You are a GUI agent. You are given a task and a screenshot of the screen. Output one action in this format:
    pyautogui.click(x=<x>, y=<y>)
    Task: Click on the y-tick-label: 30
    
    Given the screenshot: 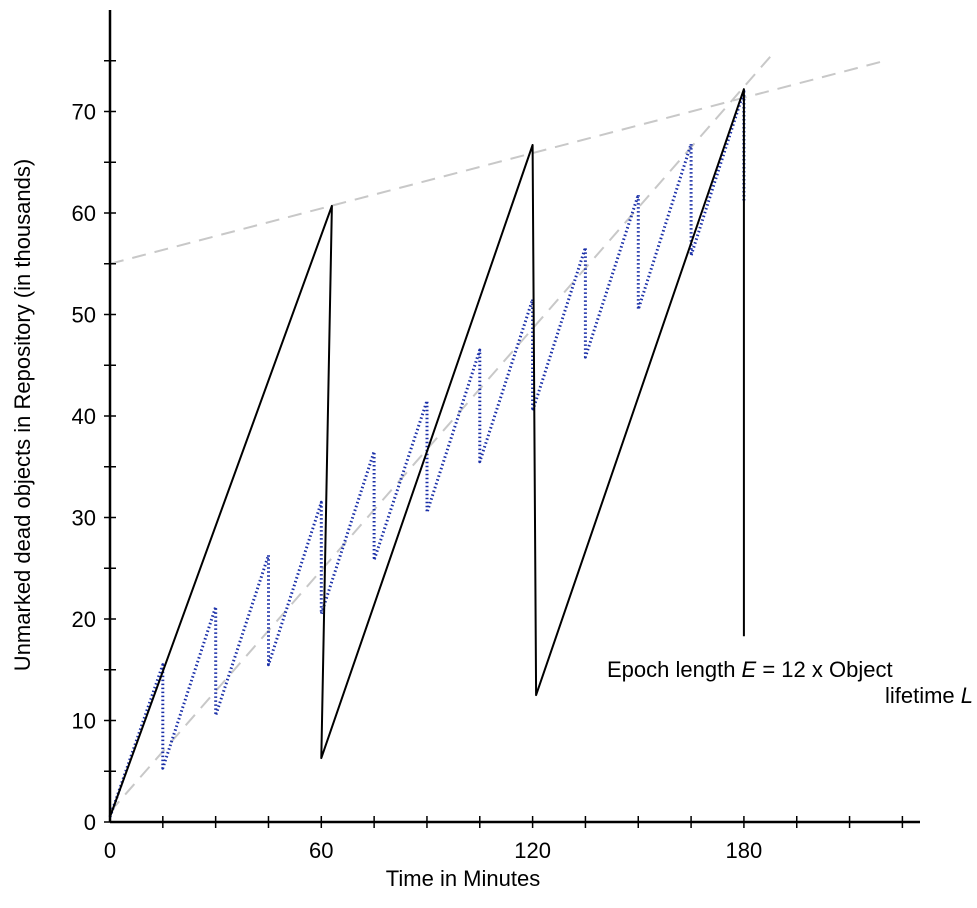 What is the action you would take?
    pyautogui.click(x=84, y=518)
    